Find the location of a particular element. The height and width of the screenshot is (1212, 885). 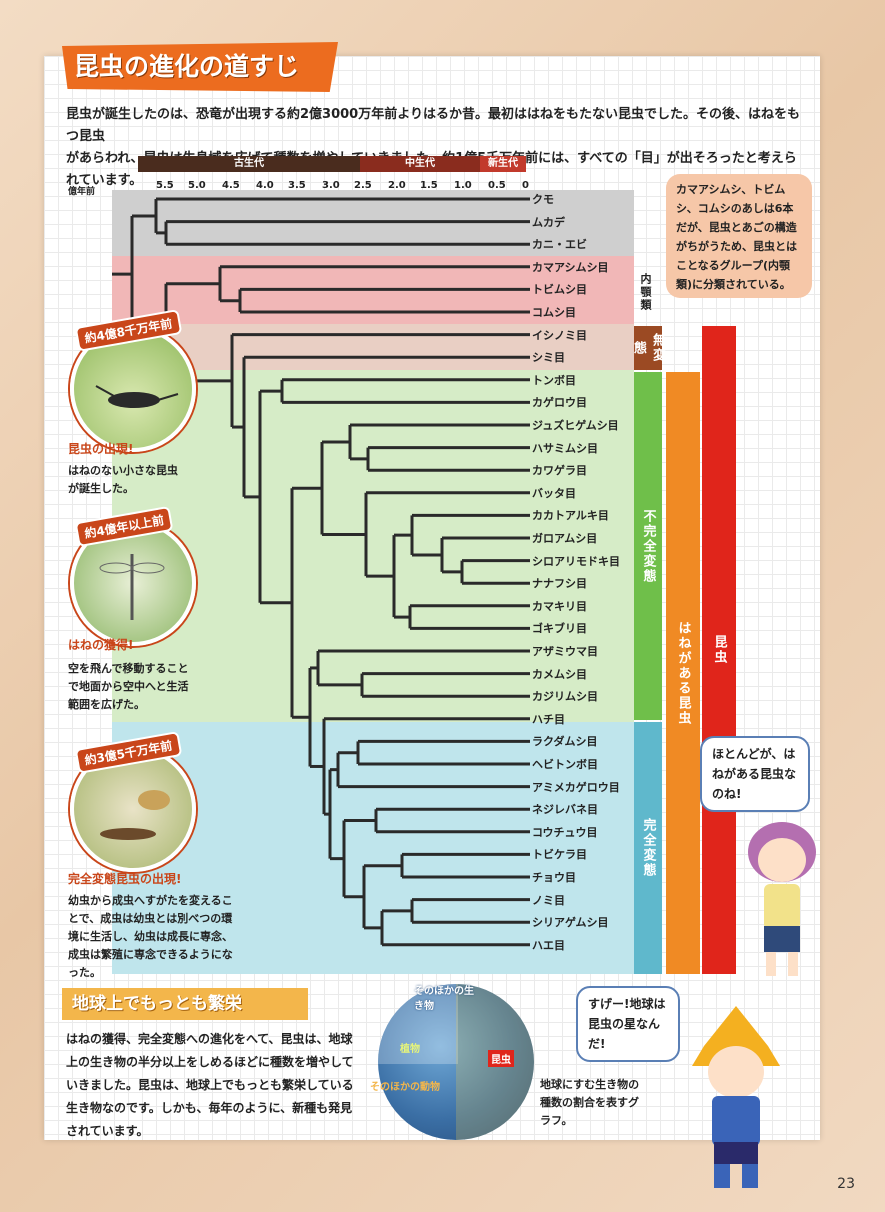

taxon-label: カジリムシ目 is located at coordinates (565, 697).